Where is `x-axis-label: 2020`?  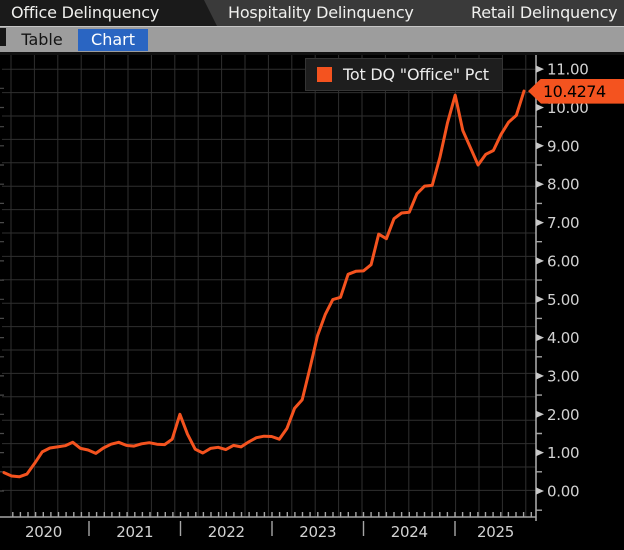 x-axis-label: 2020 is located at coordinates (43, 532).